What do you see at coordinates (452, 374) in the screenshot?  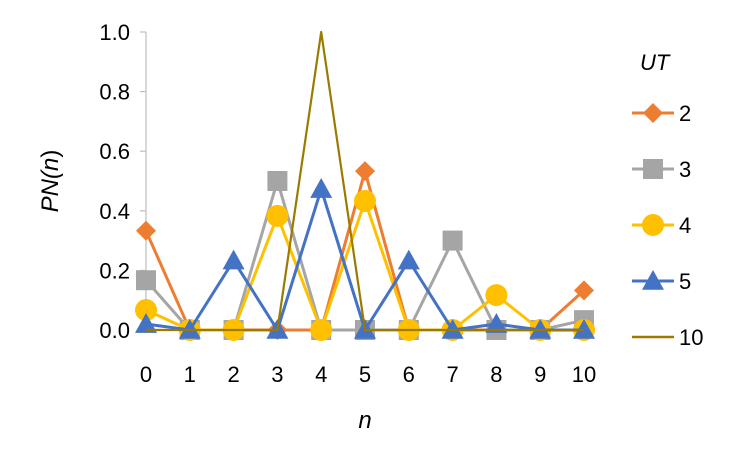 I see `x-tick-label: 7` at bounding box center [452, 374].